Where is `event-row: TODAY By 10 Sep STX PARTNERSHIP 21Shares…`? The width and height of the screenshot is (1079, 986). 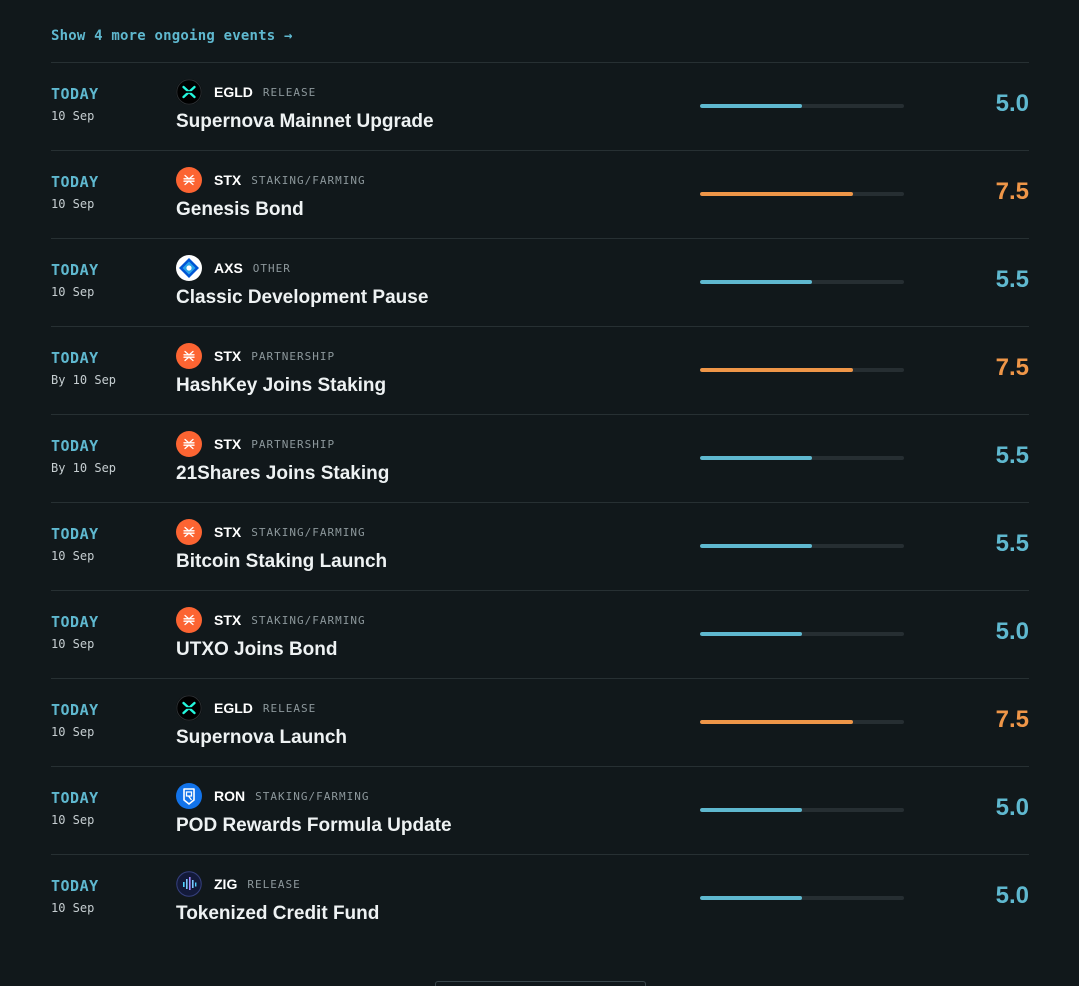
event-row: TODAY By 10 Sep STX PARTNERSHIP 21Shares… is located at coordinates (540, 458).